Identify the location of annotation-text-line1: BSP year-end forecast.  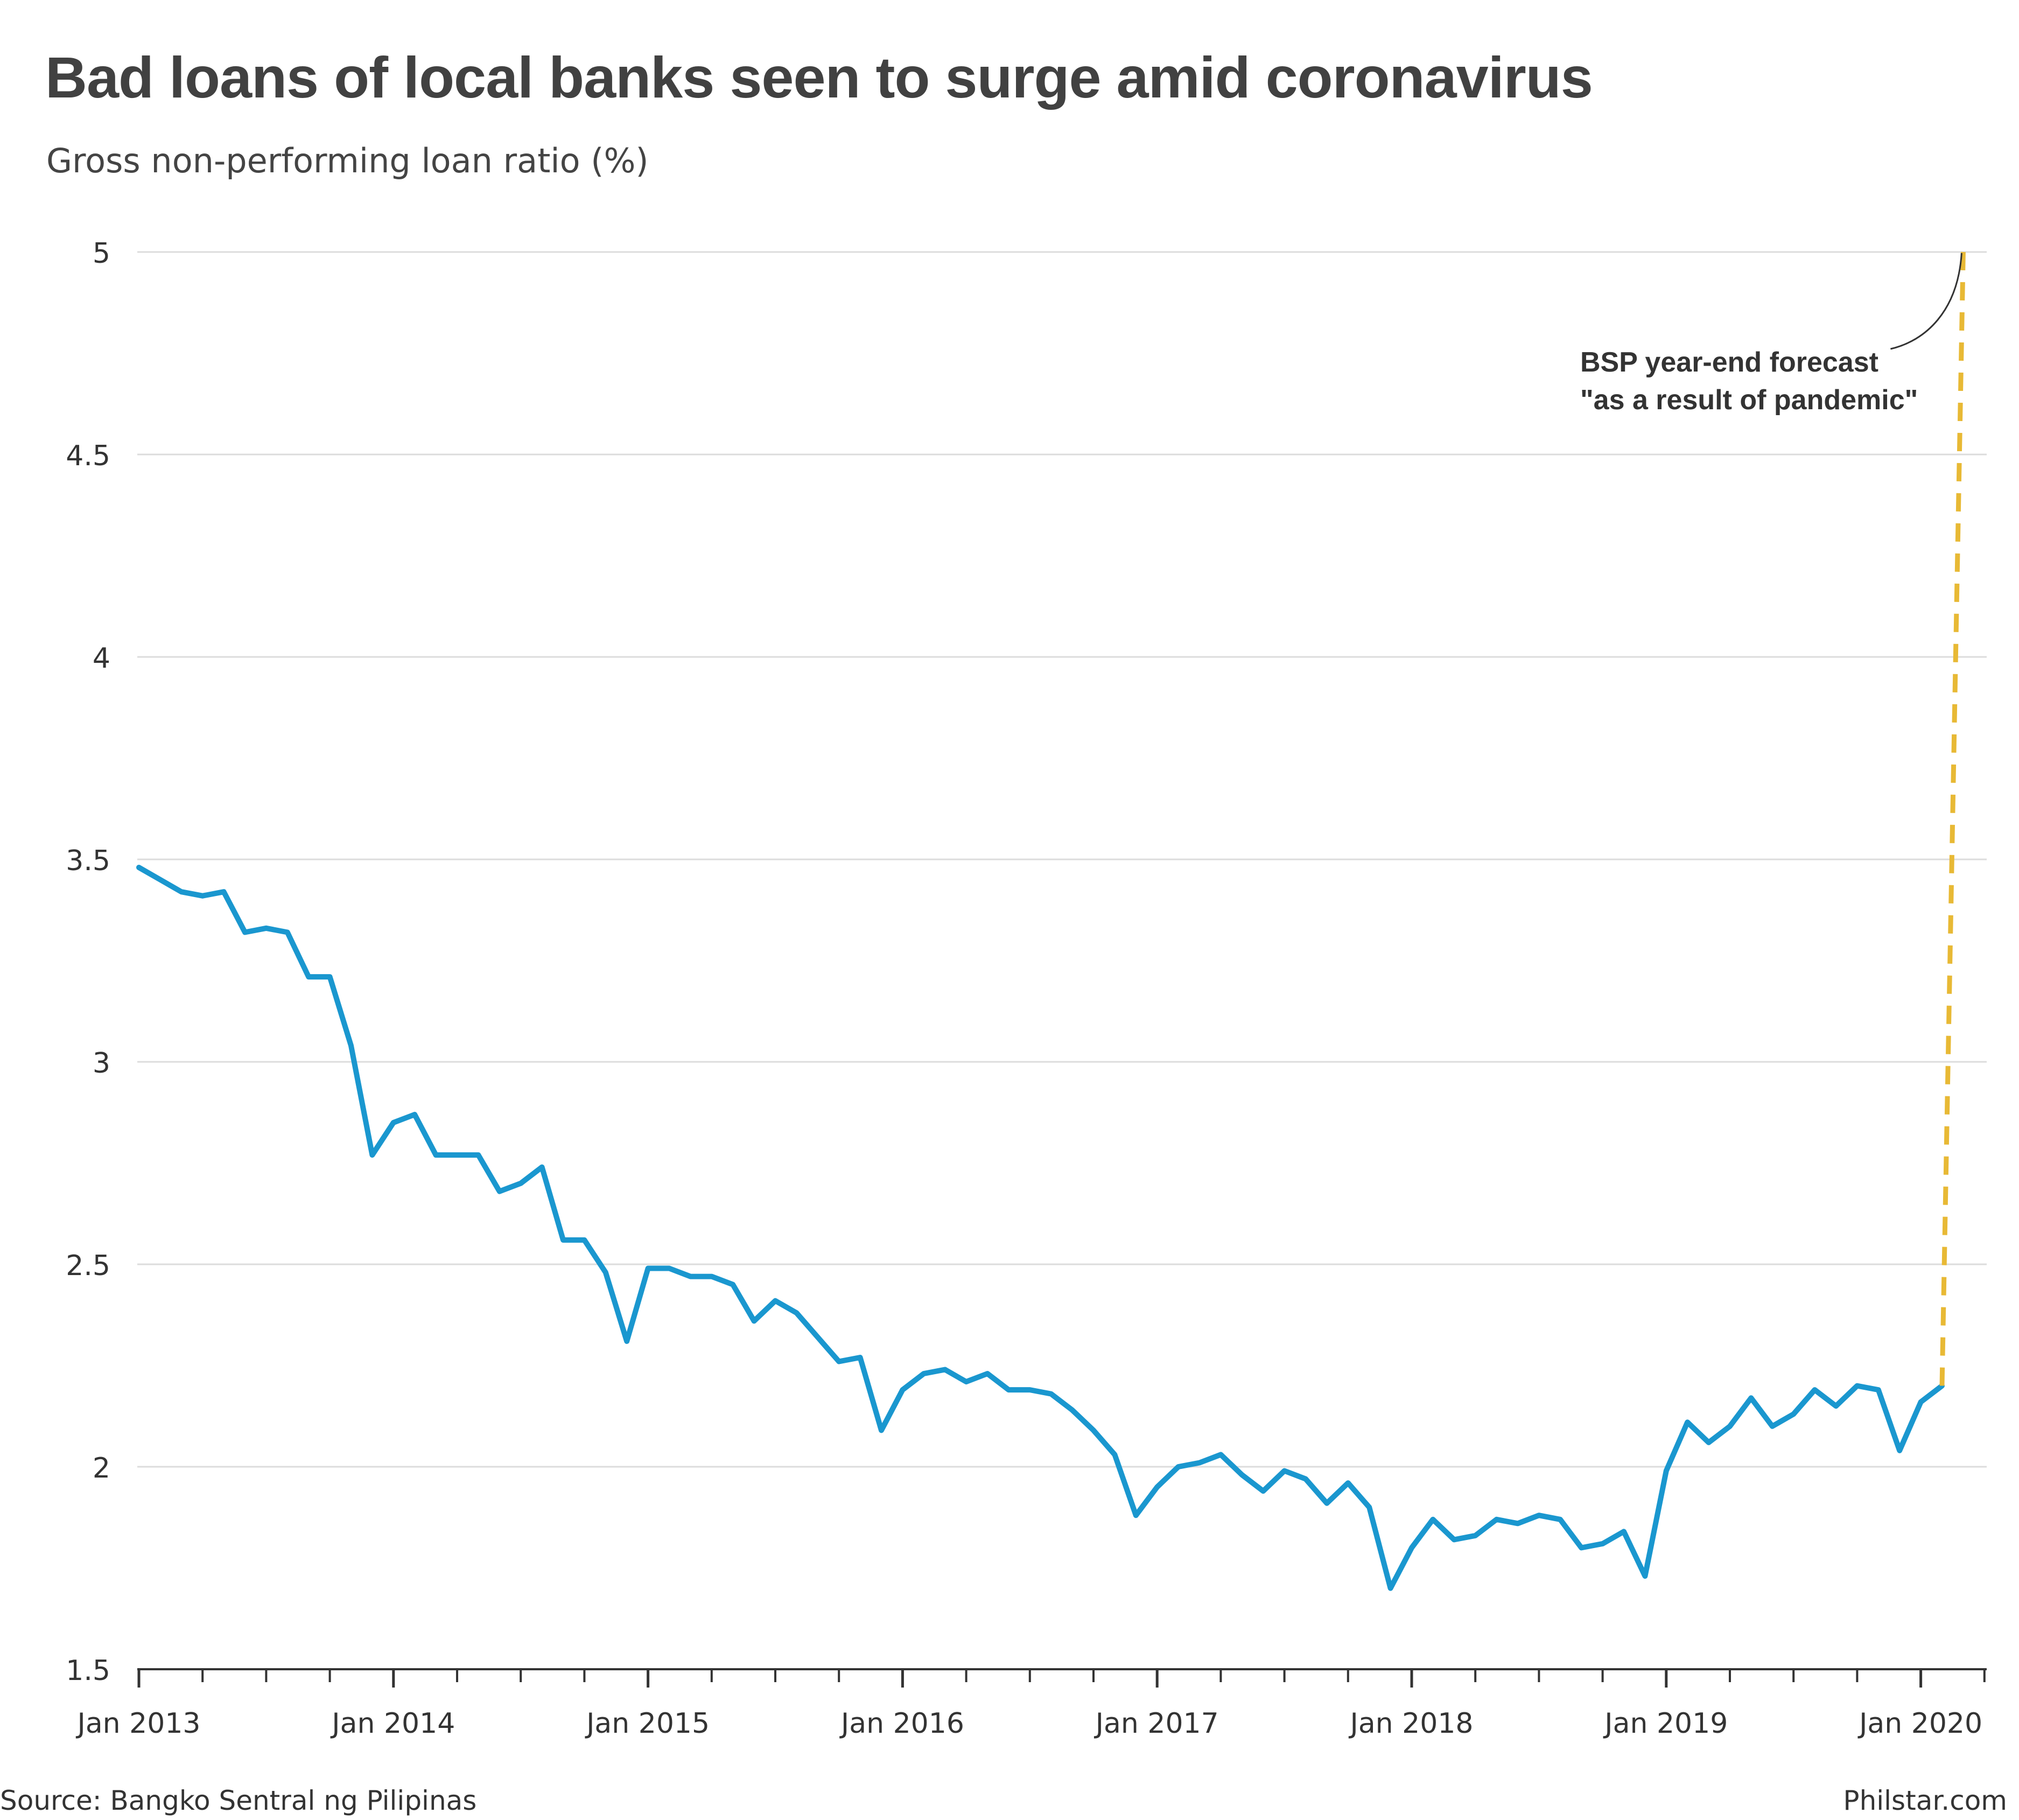
(1729, 362).